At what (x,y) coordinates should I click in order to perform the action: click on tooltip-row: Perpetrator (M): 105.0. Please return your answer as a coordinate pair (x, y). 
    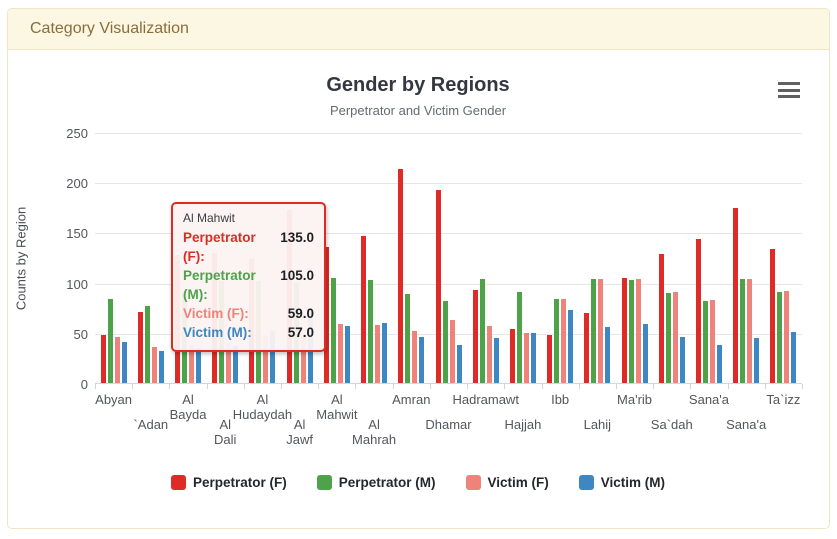
    Looking at the image, I should click on (248, 285).